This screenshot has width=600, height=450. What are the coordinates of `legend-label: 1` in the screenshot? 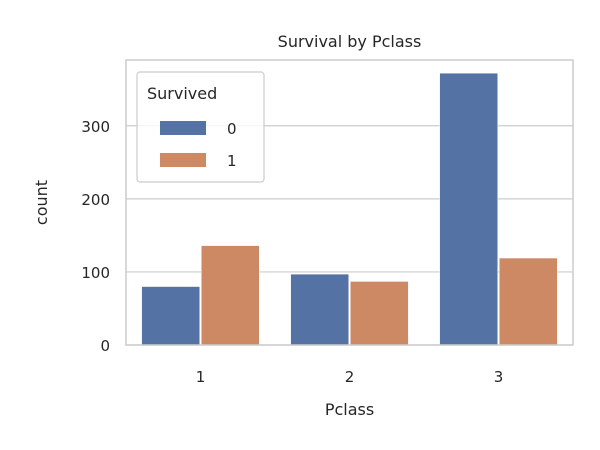 It's located at (232, 161).